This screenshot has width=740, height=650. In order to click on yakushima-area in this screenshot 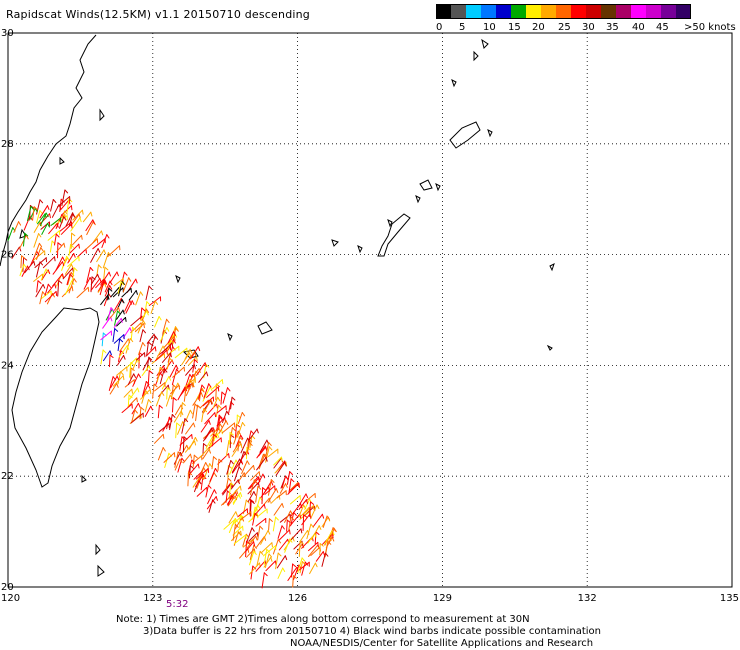, I will do `click(465, 135)`.